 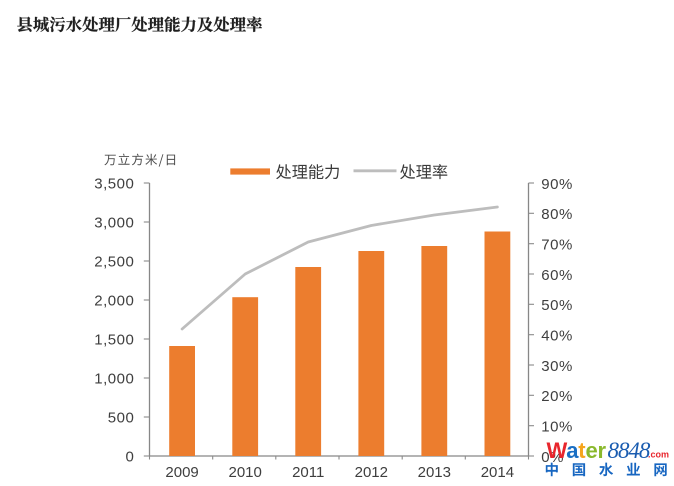 What do you see at coordinates (114, 183) in the screenshot?
I see `svg-text: 3,500` at bounding box center [114, 183].